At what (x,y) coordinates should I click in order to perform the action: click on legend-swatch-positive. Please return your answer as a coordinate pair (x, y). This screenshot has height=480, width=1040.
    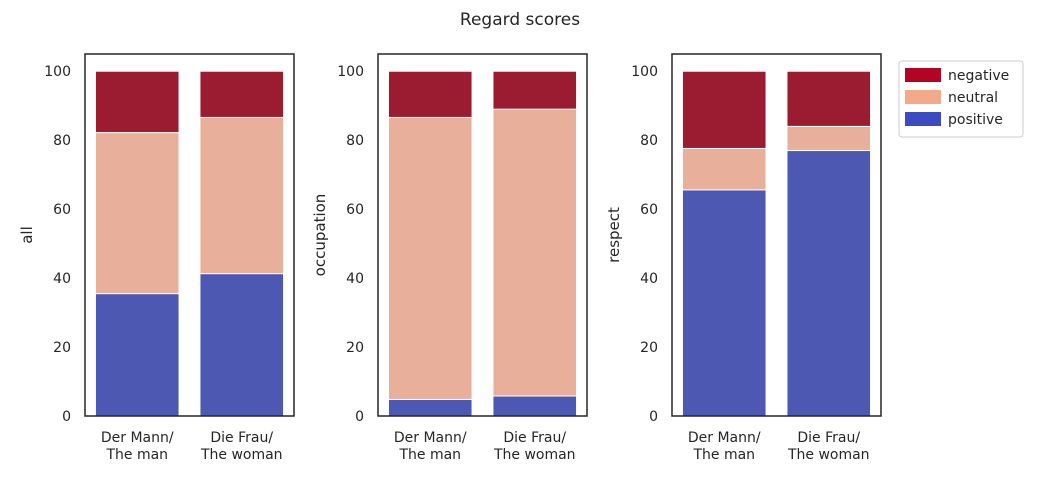
    Looking at the image, I should click on (923, 119).